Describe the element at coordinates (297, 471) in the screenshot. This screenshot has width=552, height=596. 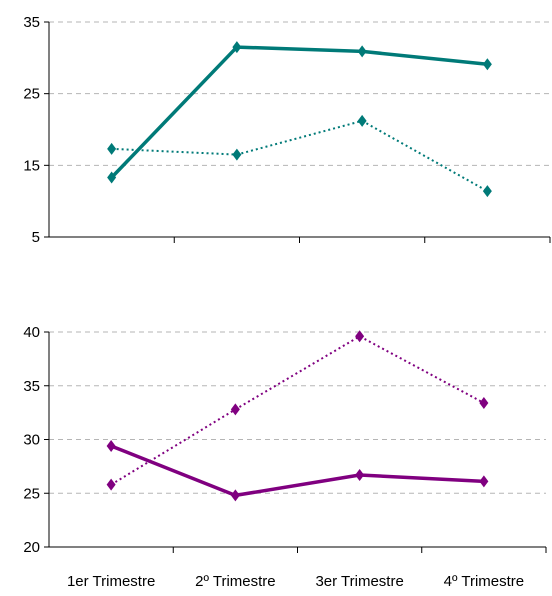
I see `series-line-solid` at that location.